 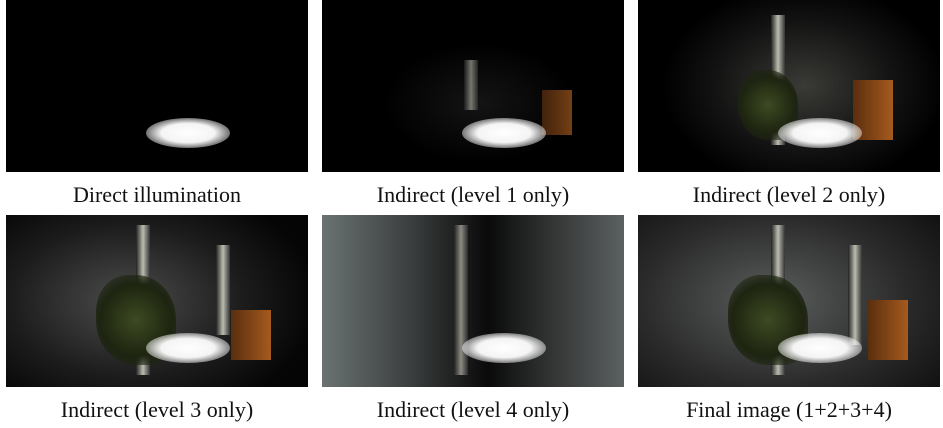 I want to click on caption: Indirect (level 2 only), so click(x=789, y=194).